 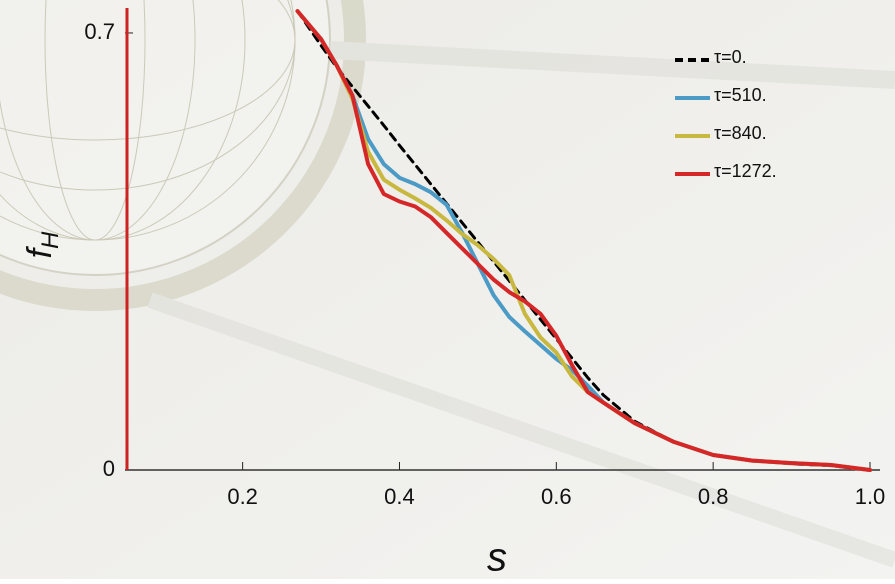 I want to click on y-tick-label: 0, so click(x=109, y=468).